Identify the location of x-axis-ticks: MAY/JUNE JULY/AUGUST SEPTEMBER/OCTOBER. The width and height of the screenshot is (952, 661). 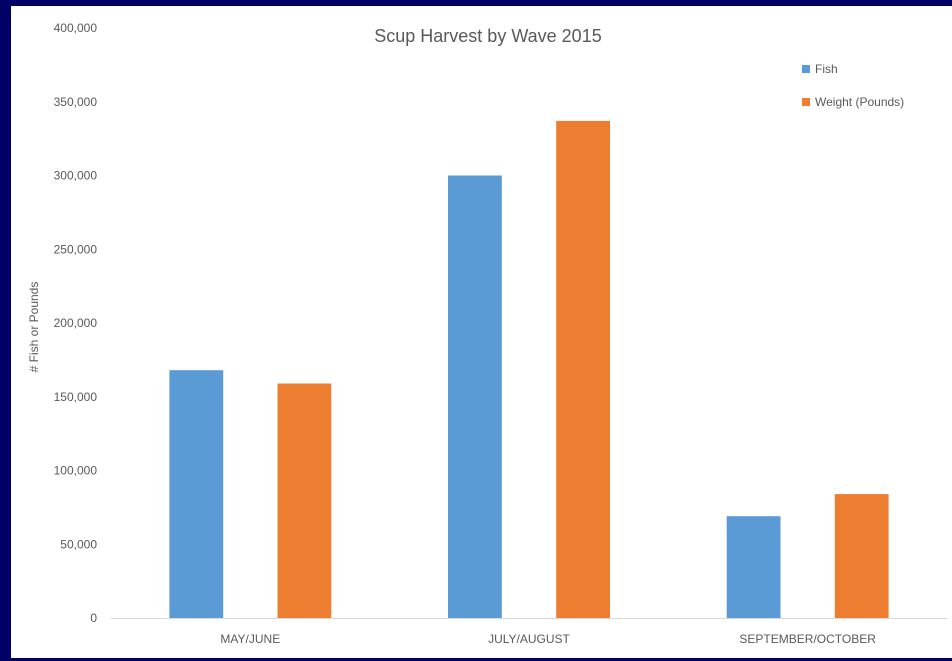
(548, 639).